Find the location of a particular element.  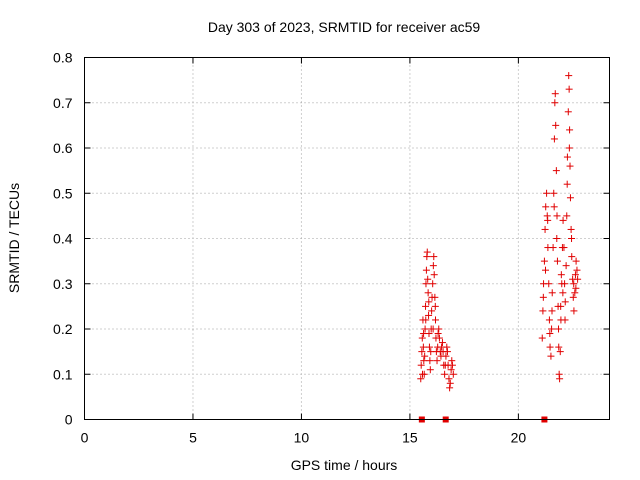

y-tick-label: 0.8 is located at coordinates (63, 58).